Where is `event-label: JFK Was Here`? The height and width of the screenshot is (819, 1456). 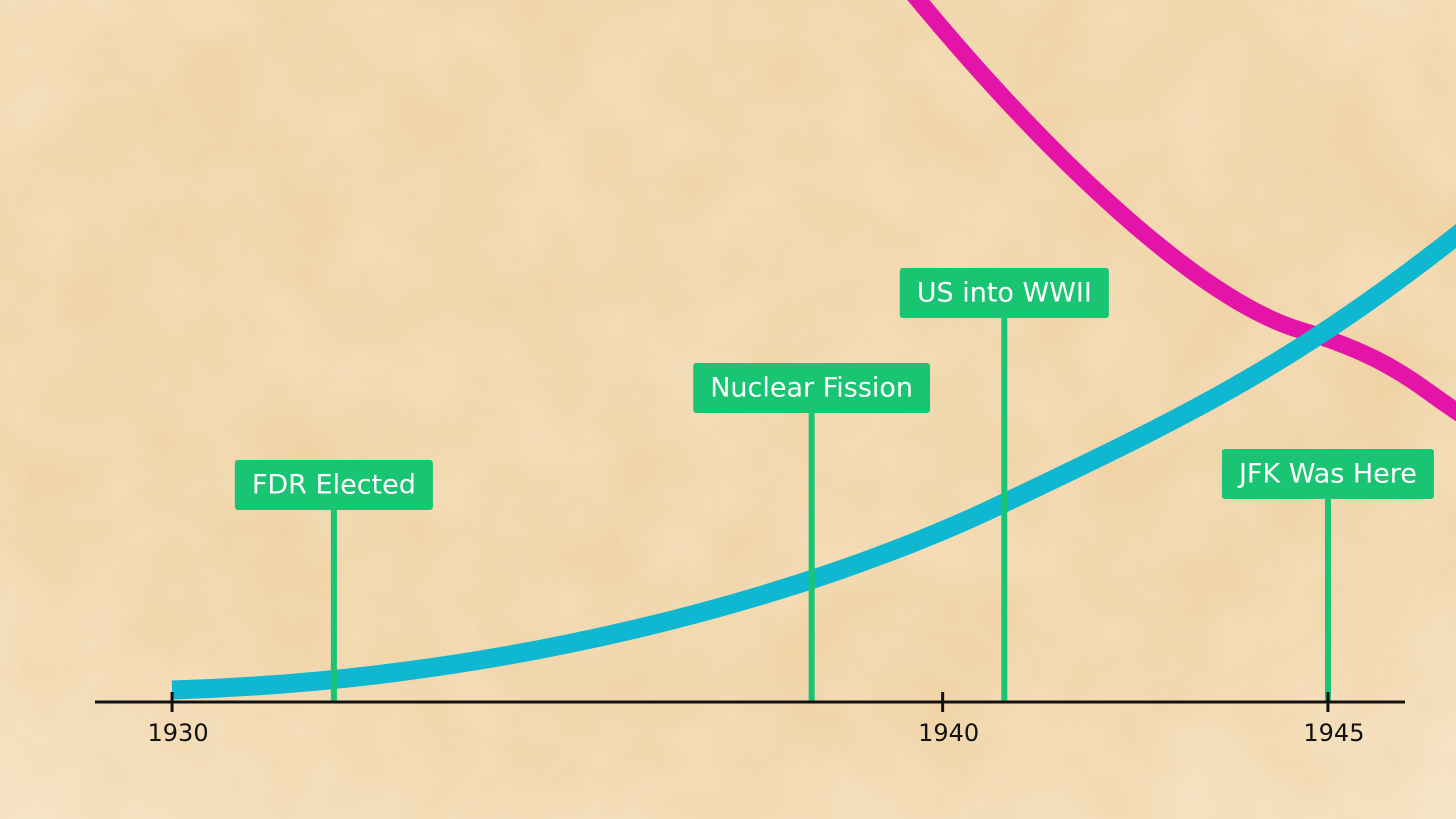 event-label: JFK Was Here is located at coordinates (1327, 474).